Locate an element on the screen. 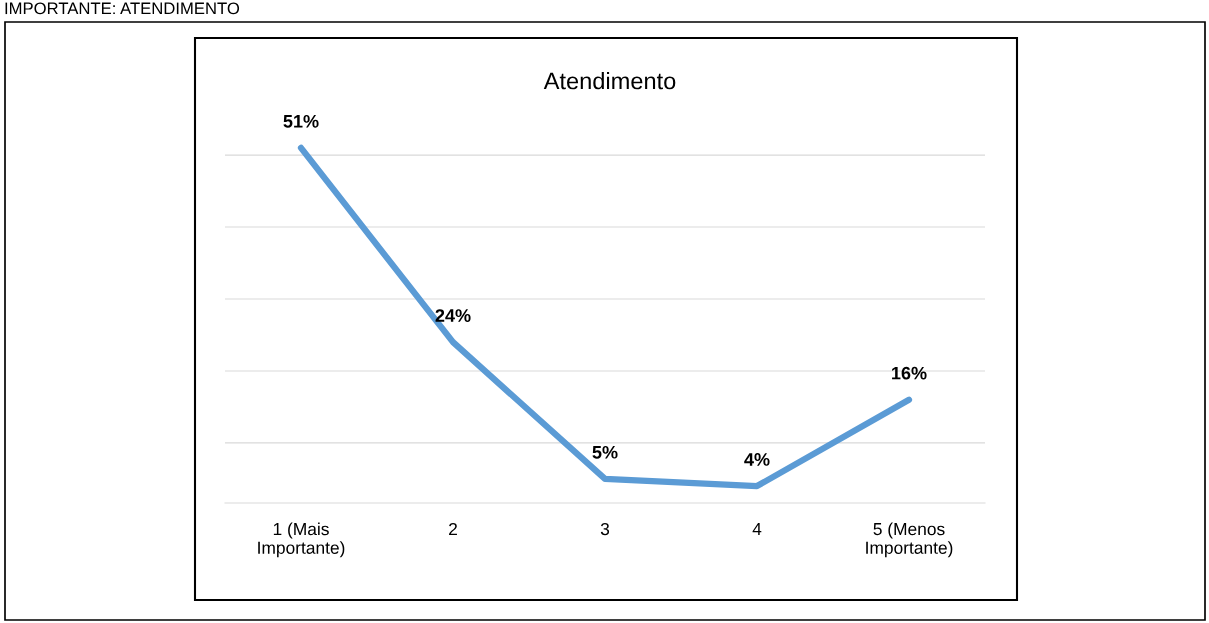  data-label: 24% is located at coordinates (453, 315).